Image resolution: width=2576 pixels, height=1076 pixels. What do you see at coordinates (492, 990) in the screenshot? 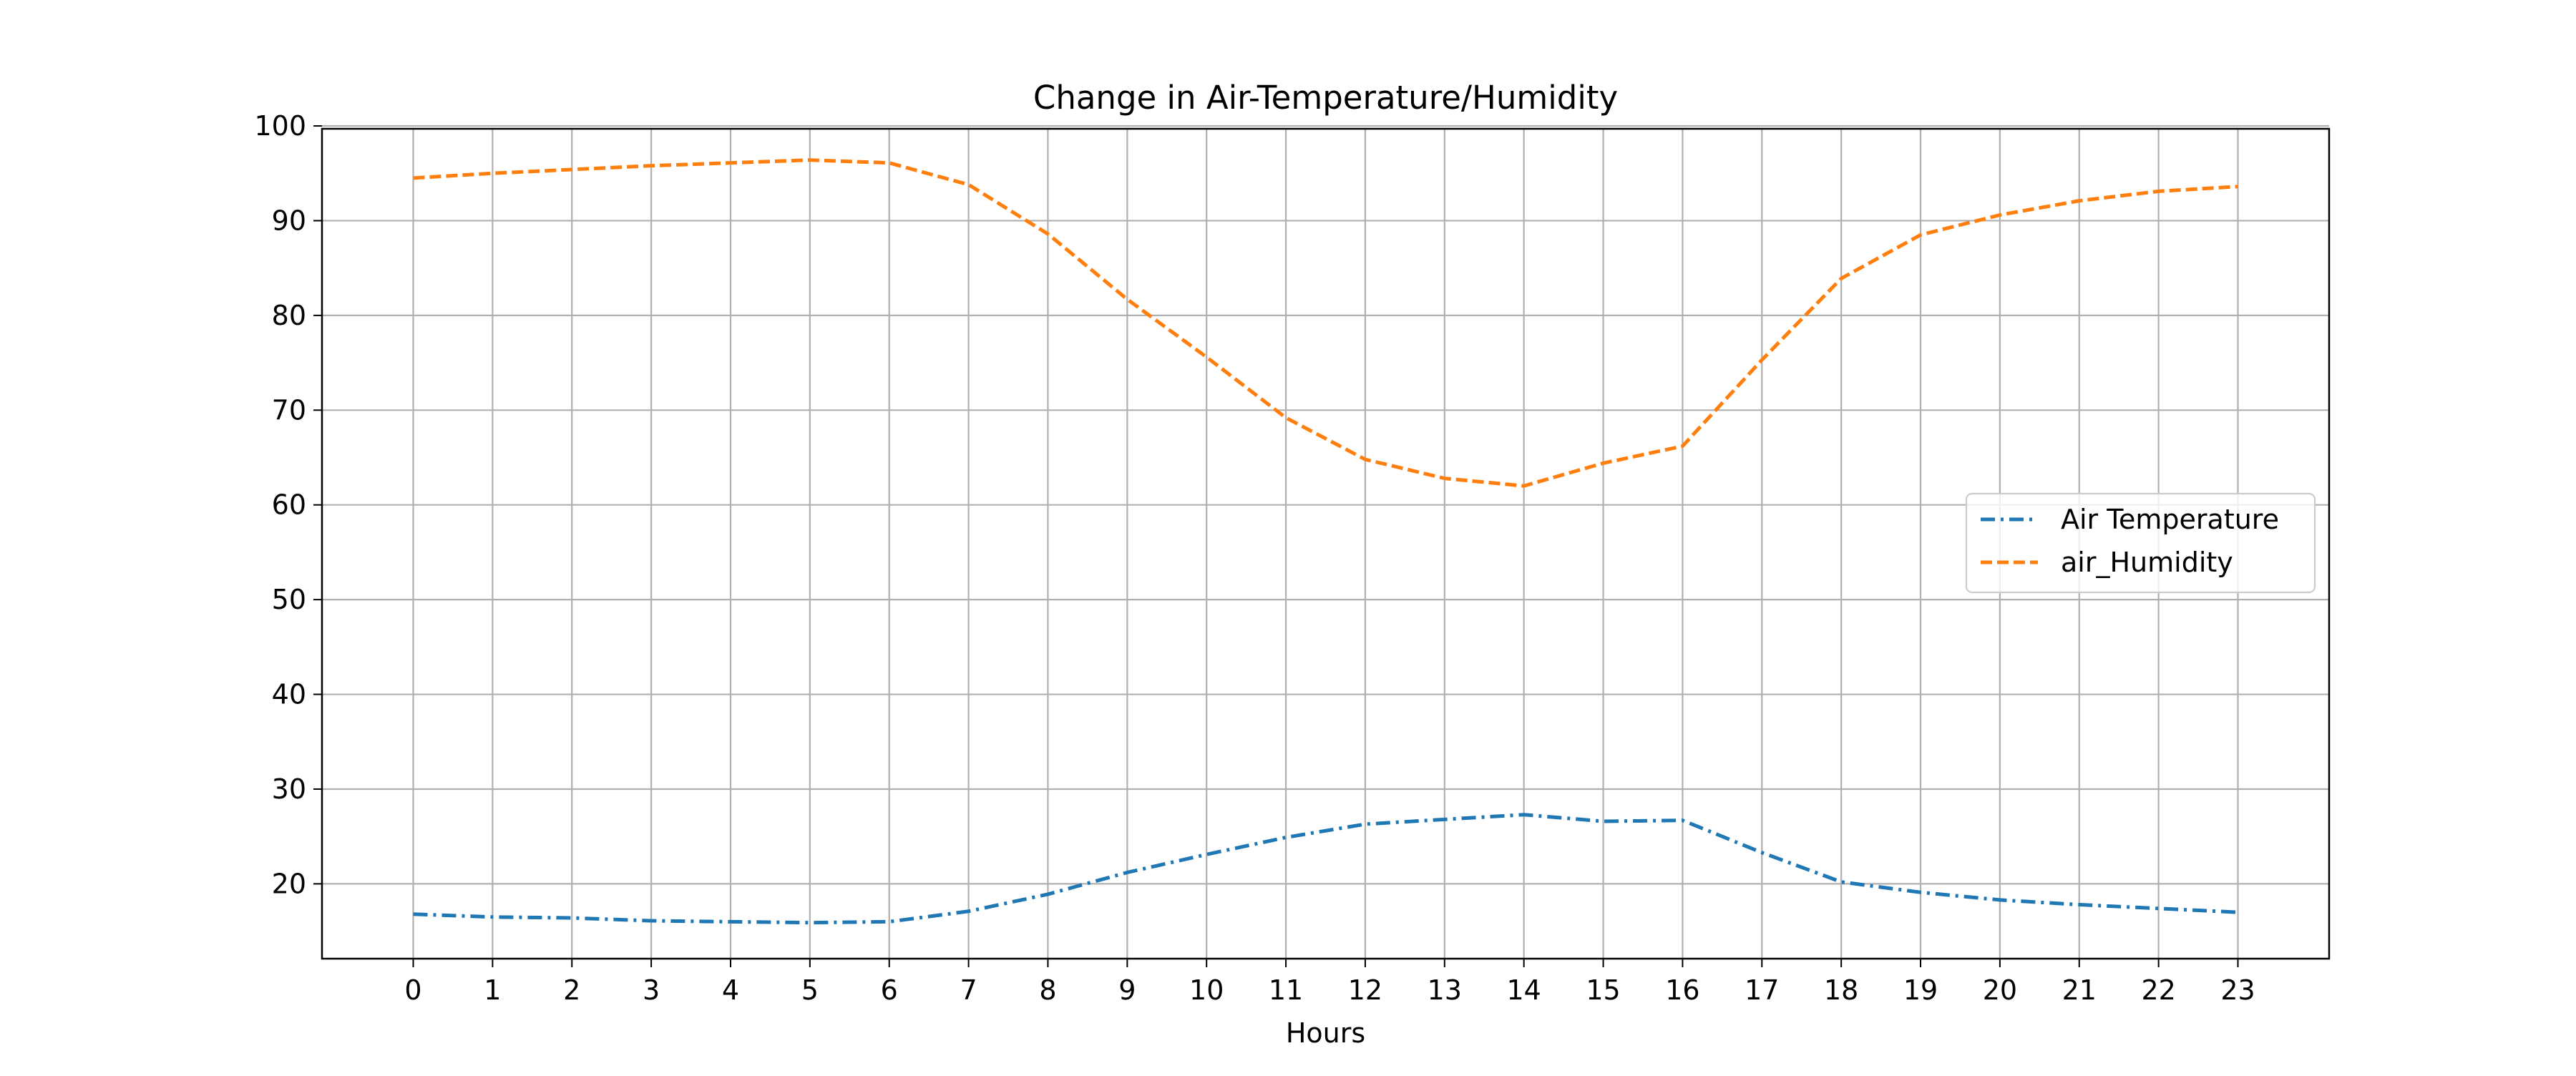
I see `x-tick-label: 1` at bounding box center [492, 990].